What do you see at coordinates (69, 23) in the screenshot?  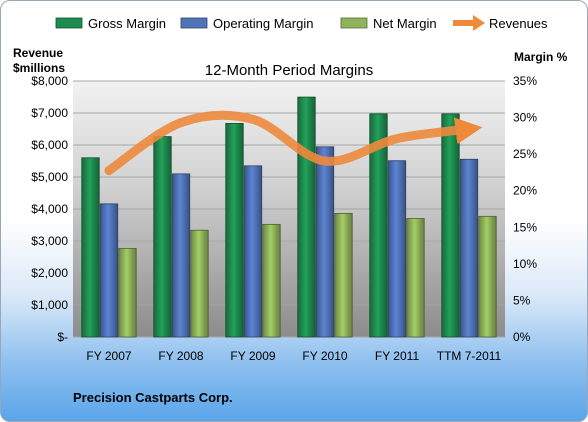 I see `gross-margin-legend-swatch` at bounding box center [69, 23].